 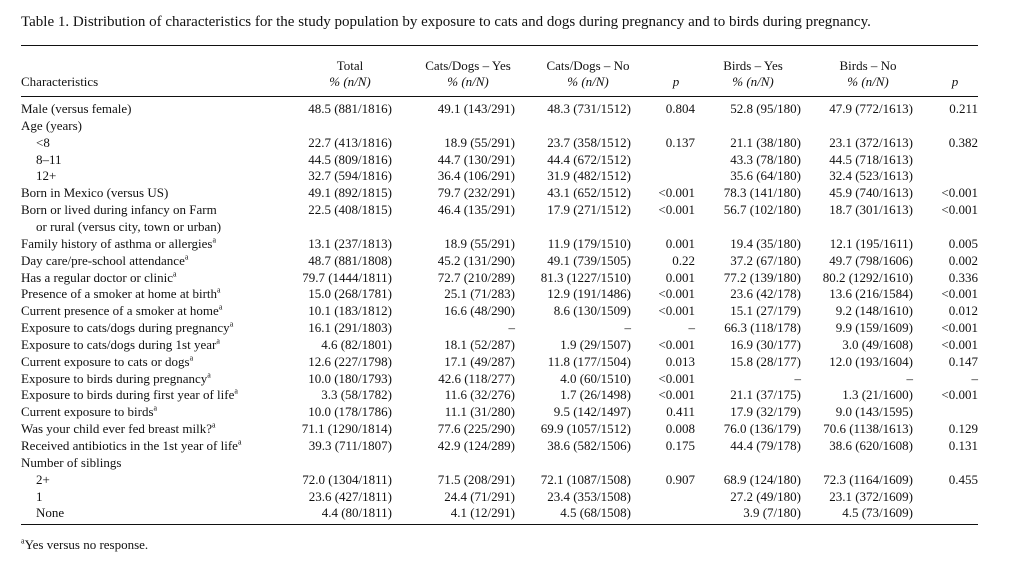 What do you see at coordinates (476, 193) in the screenshot?
I see `cell-cy: 79.7 (232/291)` at bounding box center [476, 193].